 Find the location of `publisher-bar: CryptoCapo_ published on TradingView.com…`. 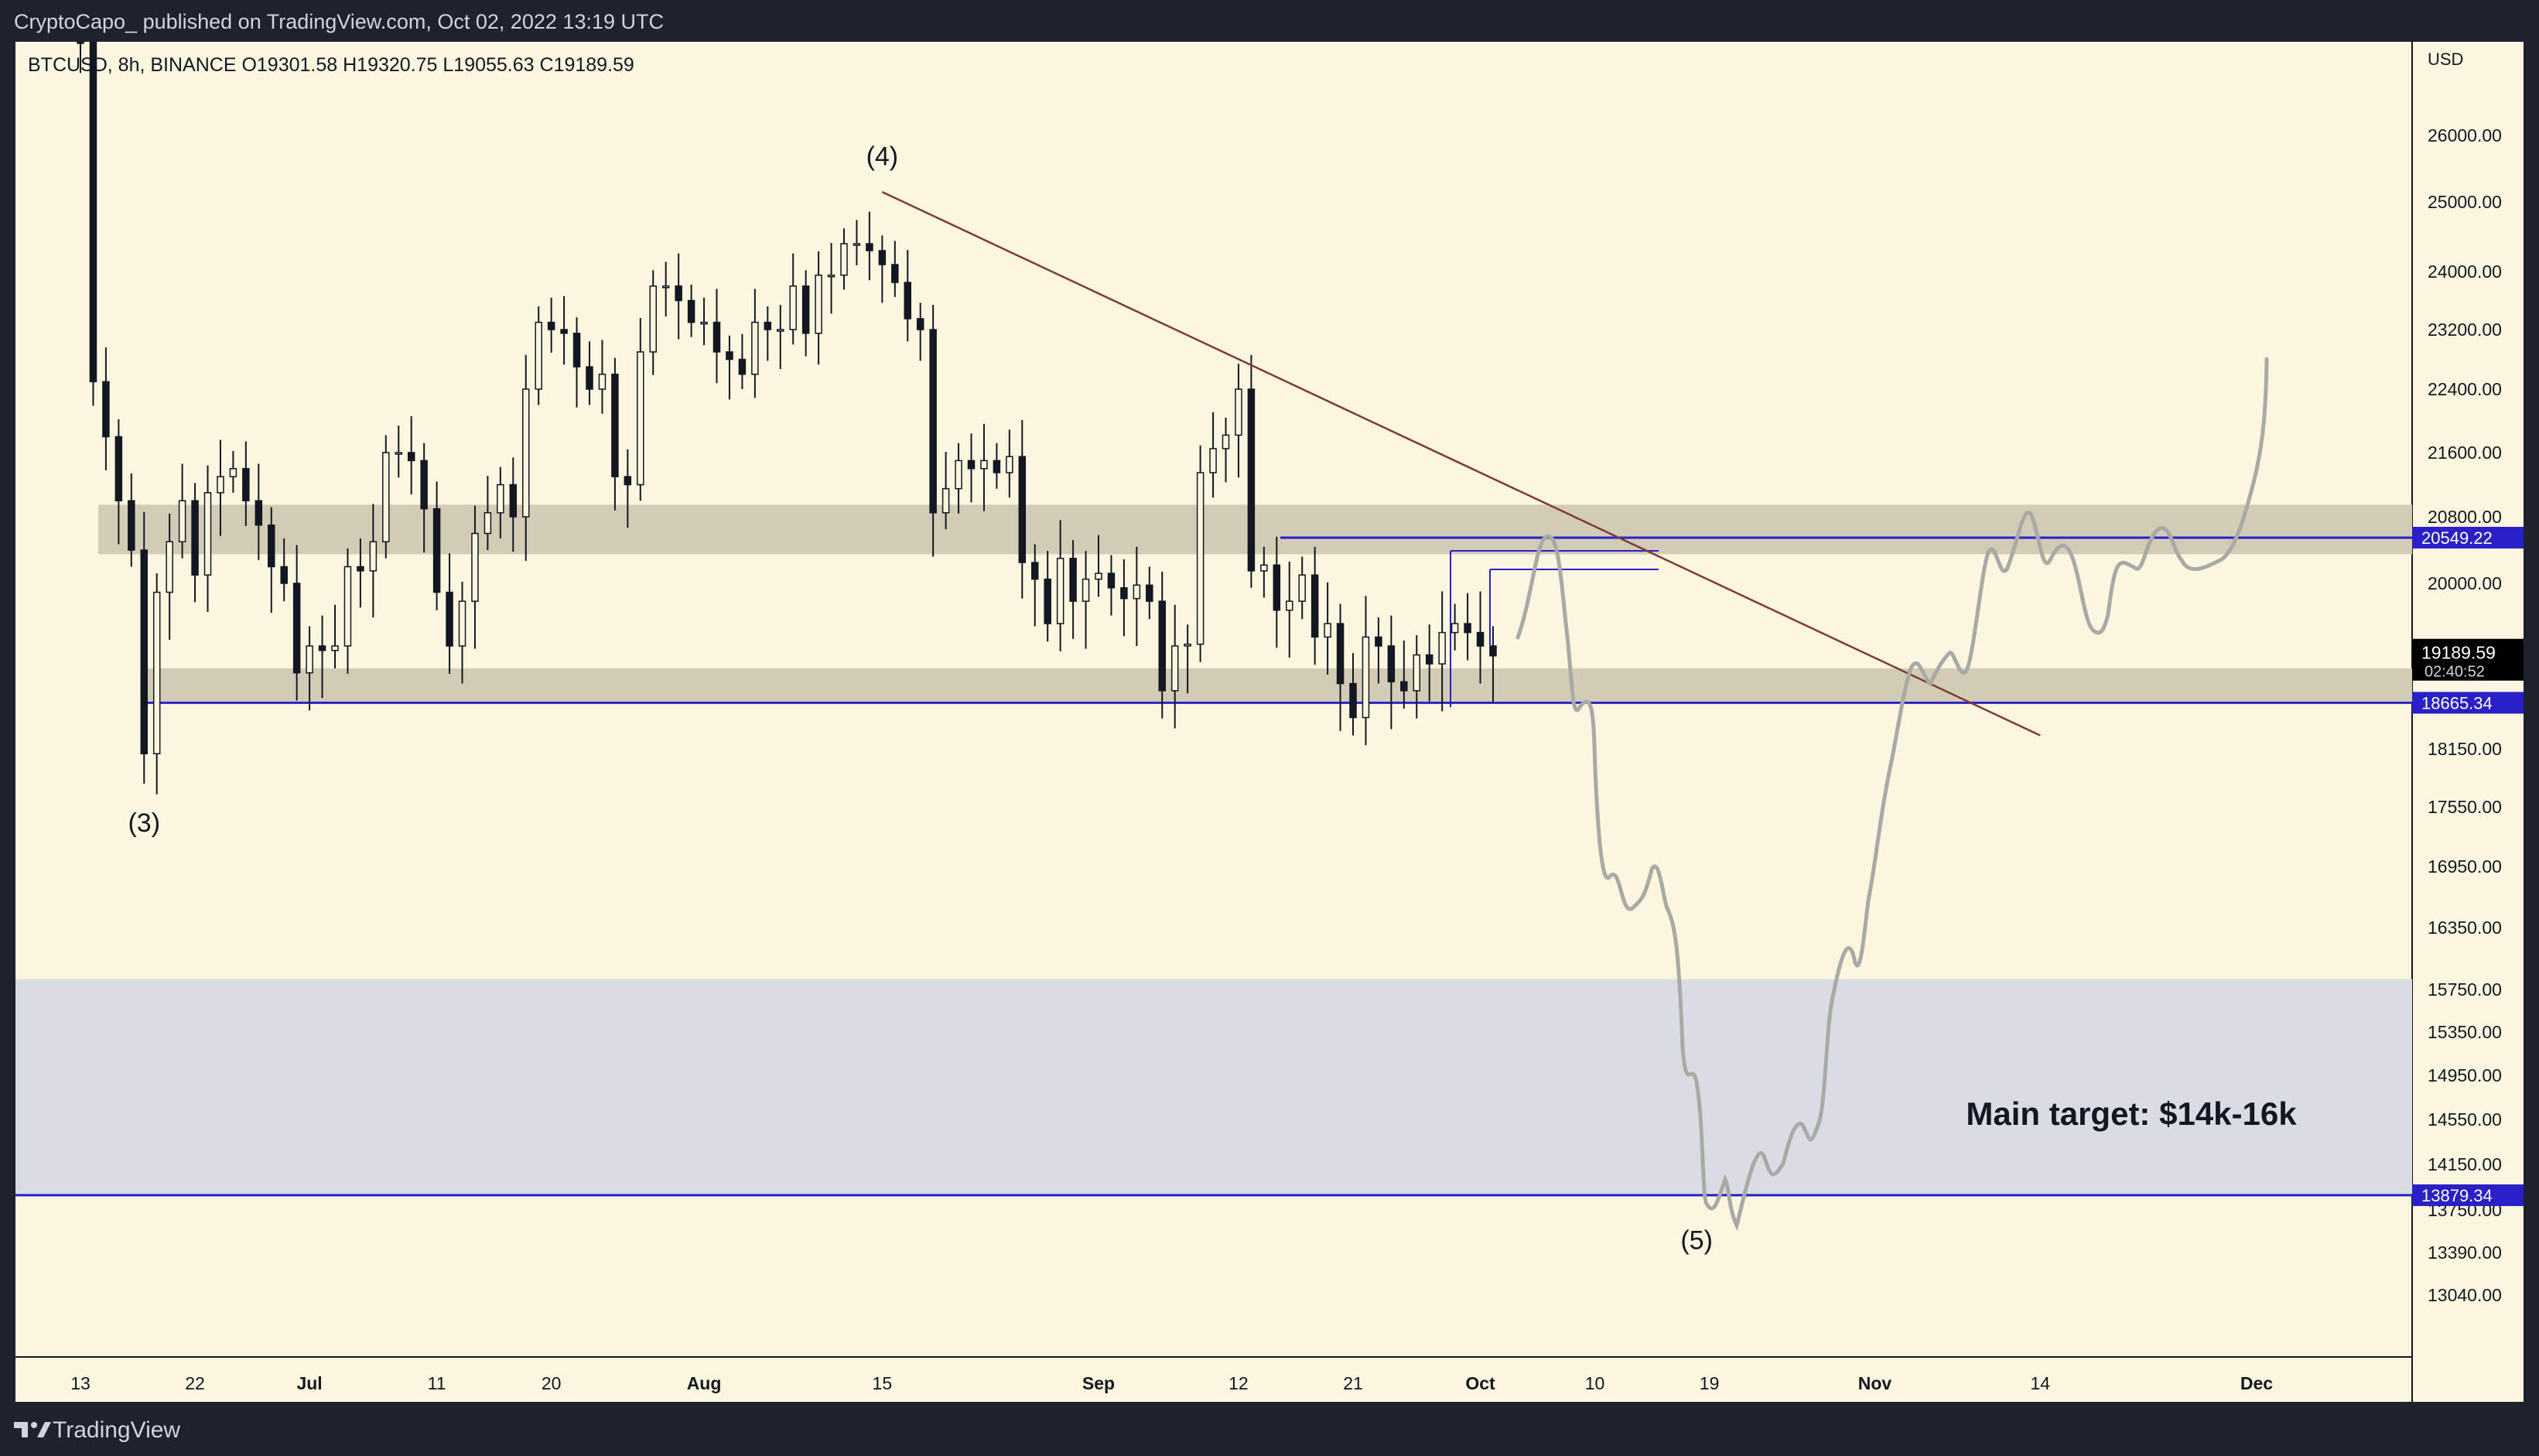

publisher-bar: CryptoCapo_ published on TradingView.com… is located at coordinates (1269, 21).